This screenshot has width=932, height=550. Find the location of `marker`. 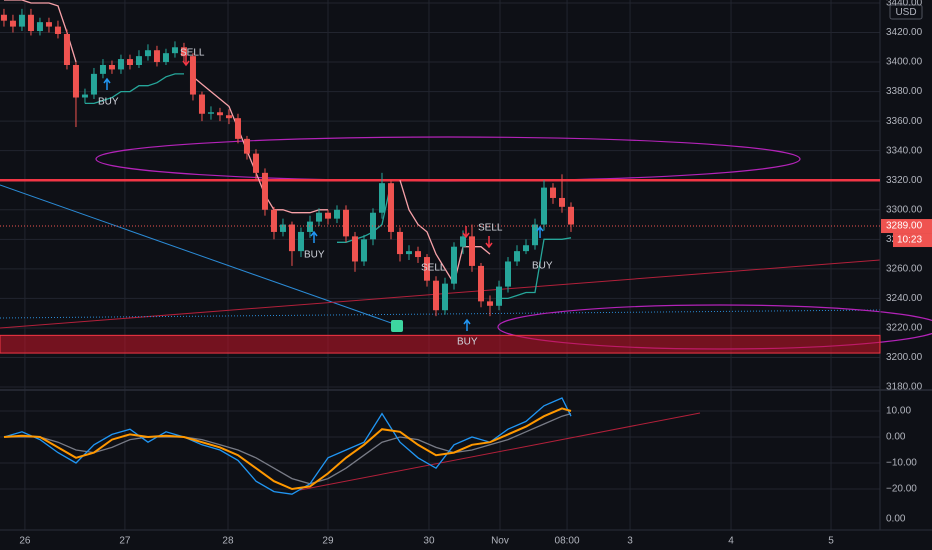

marker is located at coordinates (397, 326).